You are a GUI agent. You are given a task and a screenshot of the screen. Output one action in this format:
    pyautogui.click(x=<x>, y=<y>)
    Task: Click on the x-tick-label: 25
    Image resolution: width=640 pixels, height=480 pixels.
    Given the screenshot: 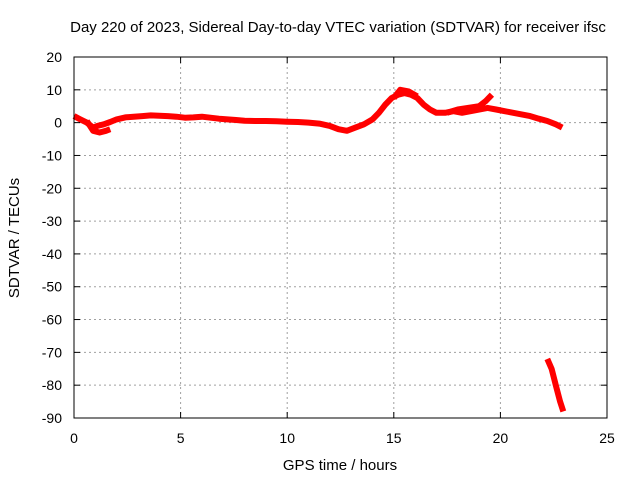 What is the action you would take?
    pyautogui.click(x=607, y=438)
    